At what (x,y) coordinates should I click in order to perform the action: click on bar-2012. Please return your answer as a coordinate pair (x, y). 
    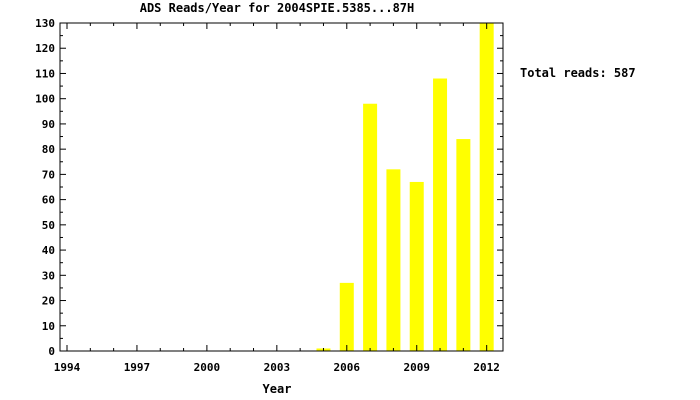
    Looking at the image, I should click on (486, 187).